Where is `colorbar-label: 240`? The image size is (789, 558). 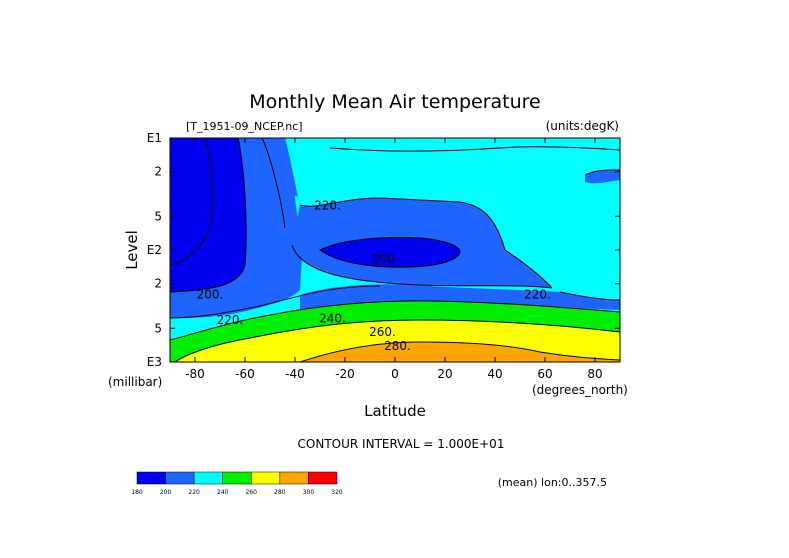
colorbar-label: 240 is located at coordinates (223, 492).